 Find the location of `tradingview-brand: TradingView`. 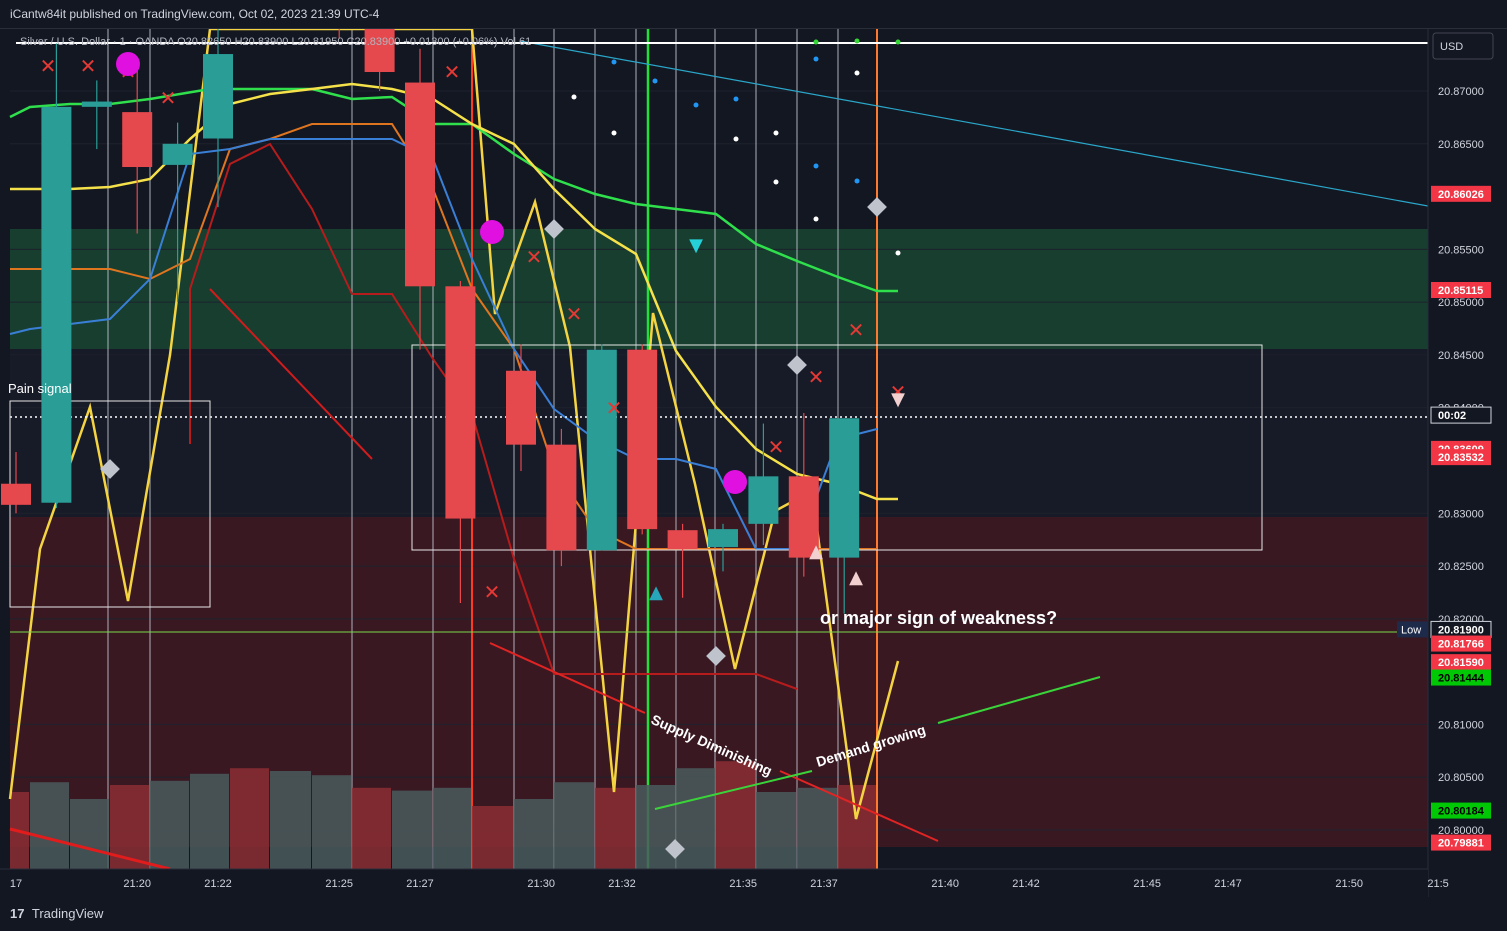

tradingview-brand: TradingView is located at coordinates (67, 913).